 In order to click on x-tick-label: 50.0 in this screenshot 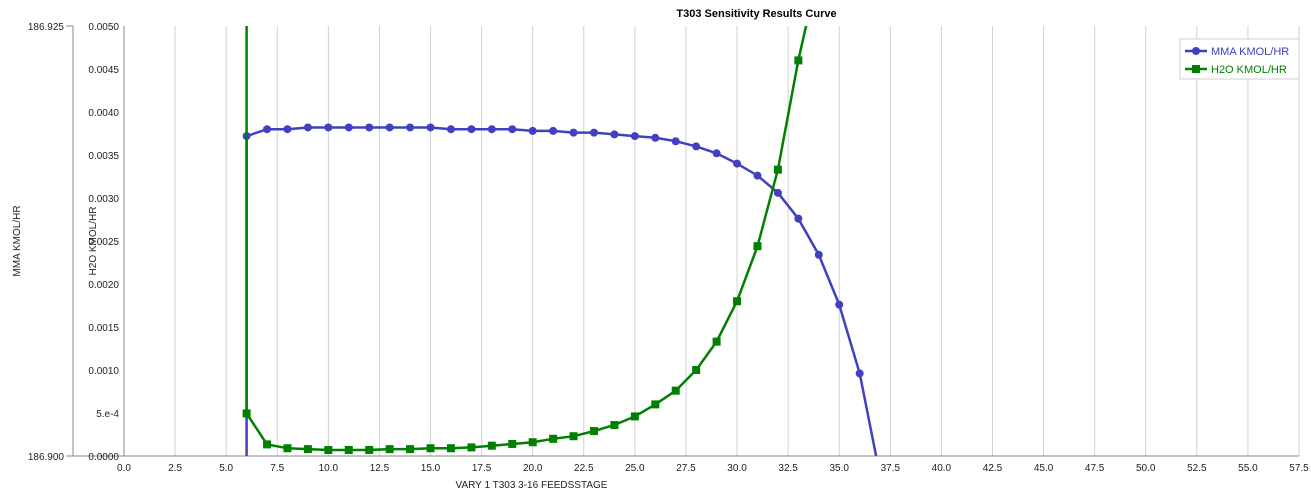, I will do `click(1146, 468)`.